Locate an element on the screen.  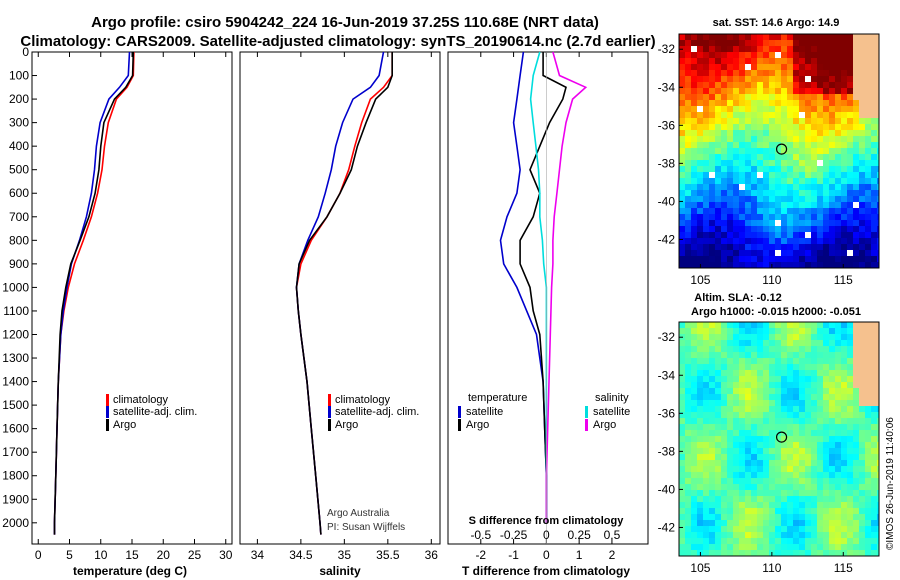
y-tick-label: 1600 is located at coordinates (15, 429).